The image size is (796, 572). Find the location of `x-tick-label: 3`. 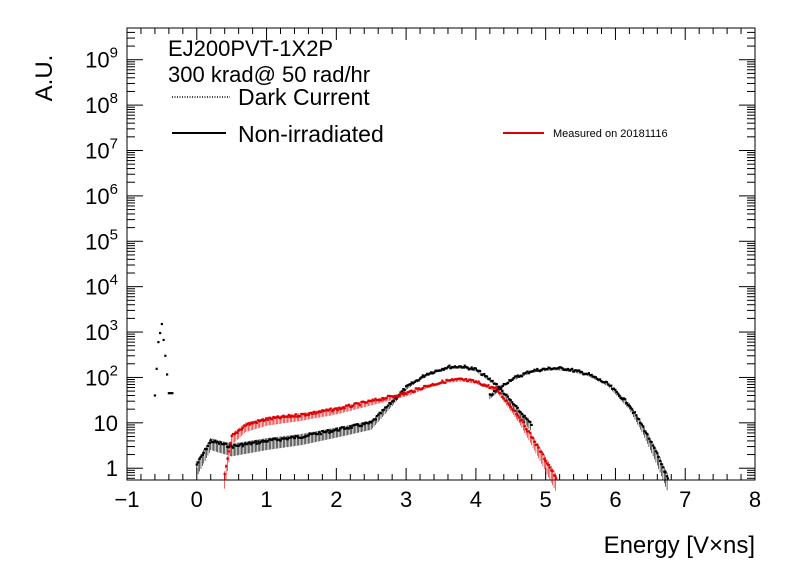

x-tick-label: 3 is located at coordinates (406, 499).